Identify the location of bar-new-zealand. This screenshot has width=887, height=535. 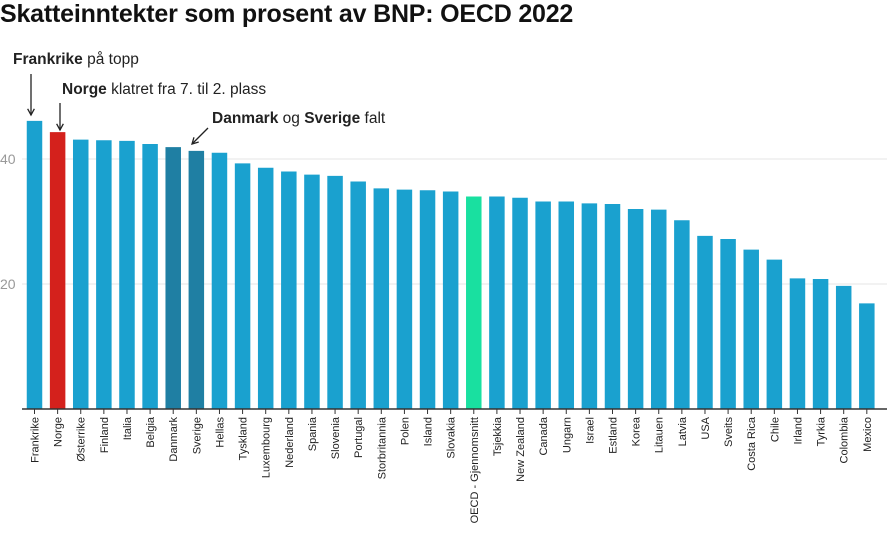
(520, 303).